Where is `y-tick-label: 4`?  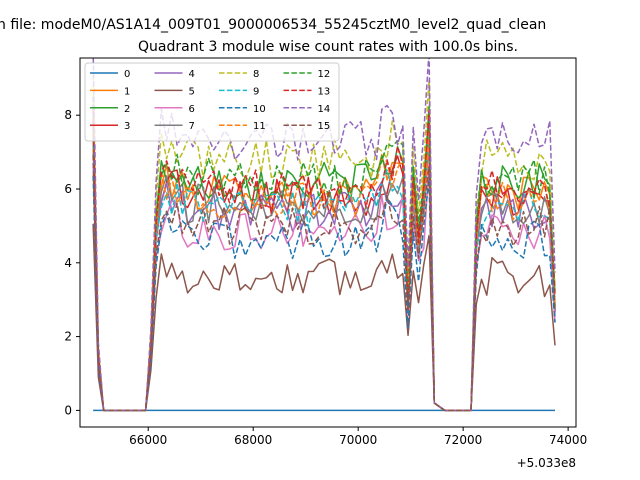 y-tick-label: 4 is located at coordinates (68, 263).